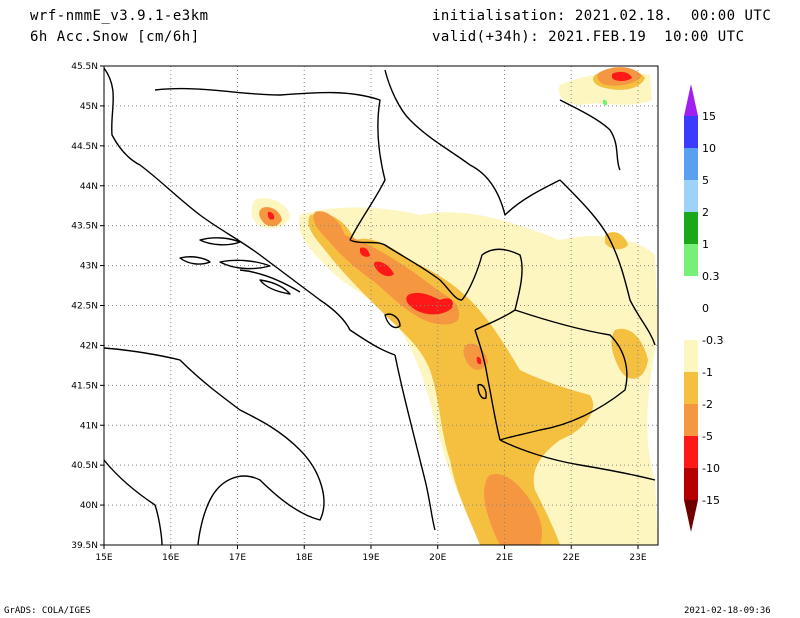 The image size is (800, 618). What do you see at coordinates (709, 116) in the screenshot?
I see `colorbar-label: 15` at bounding box center [709, 116].